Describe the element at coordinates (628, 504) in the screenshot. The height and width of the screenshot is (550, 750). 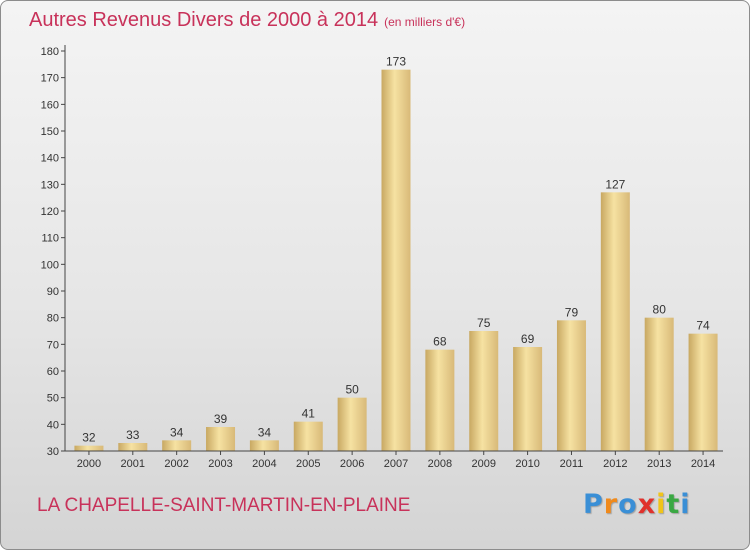
I see `logo-letter: o` at that location.